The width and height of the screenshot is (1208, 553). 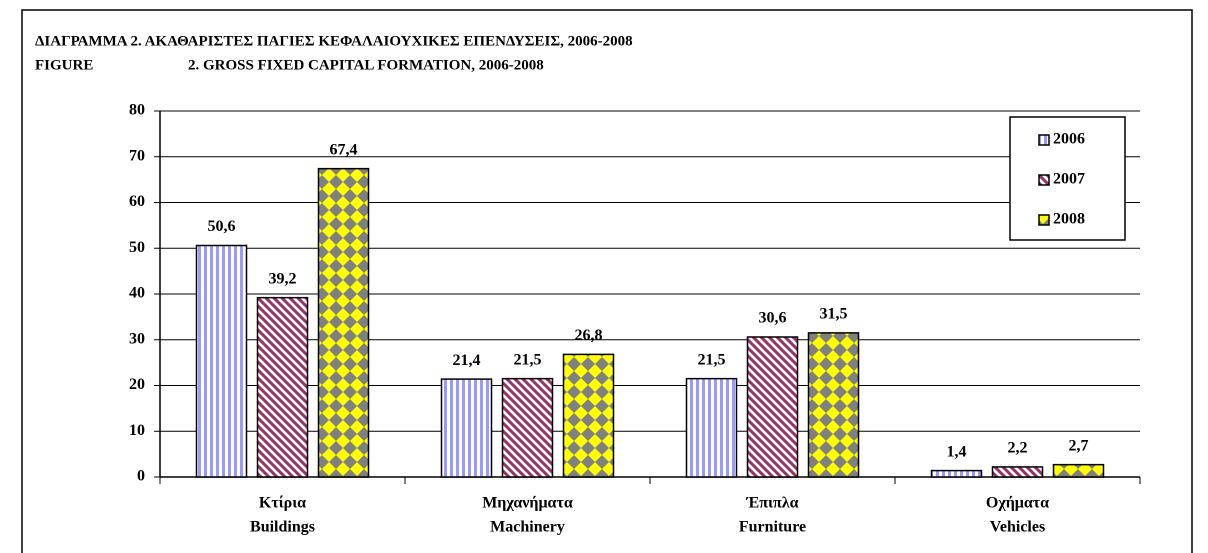 What do you see at coordinates (137, 110) in the screenshot?
I see `y-tick-label: 80` at bounding box center [137, 110].